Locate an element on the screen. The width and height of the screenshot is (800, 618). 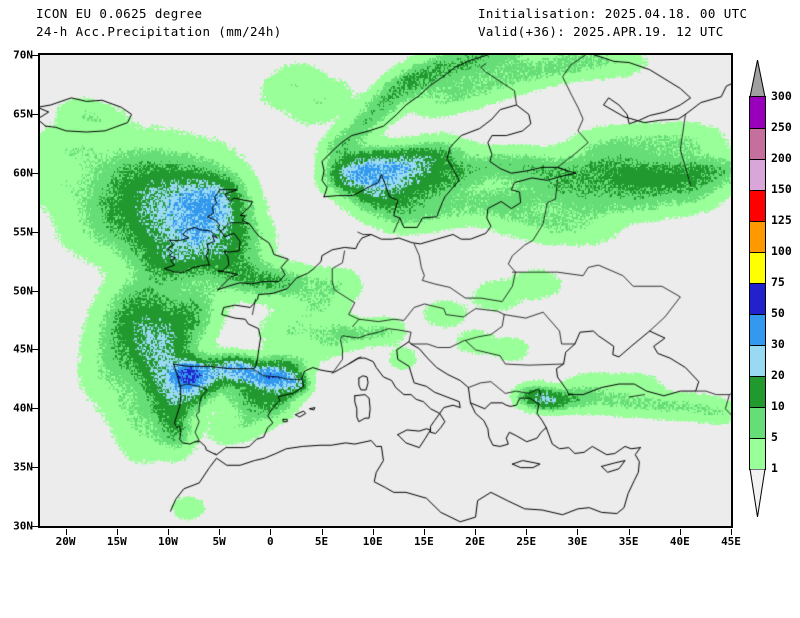
longitude-tick-label: 10E is located at coordinates (372, 541).